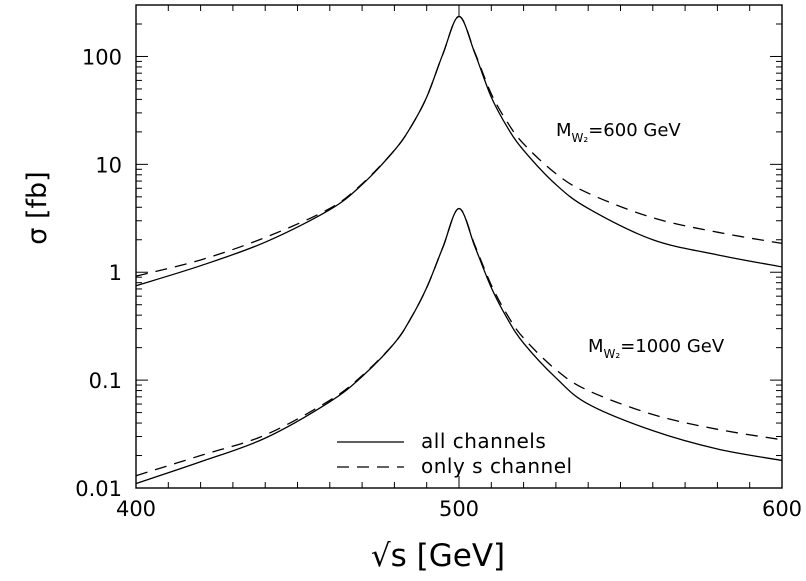 The image size is (806, 581). Describe the element at coordinates (108, 165) in the screenshot. I see `y-tick-label: 10` at that location.